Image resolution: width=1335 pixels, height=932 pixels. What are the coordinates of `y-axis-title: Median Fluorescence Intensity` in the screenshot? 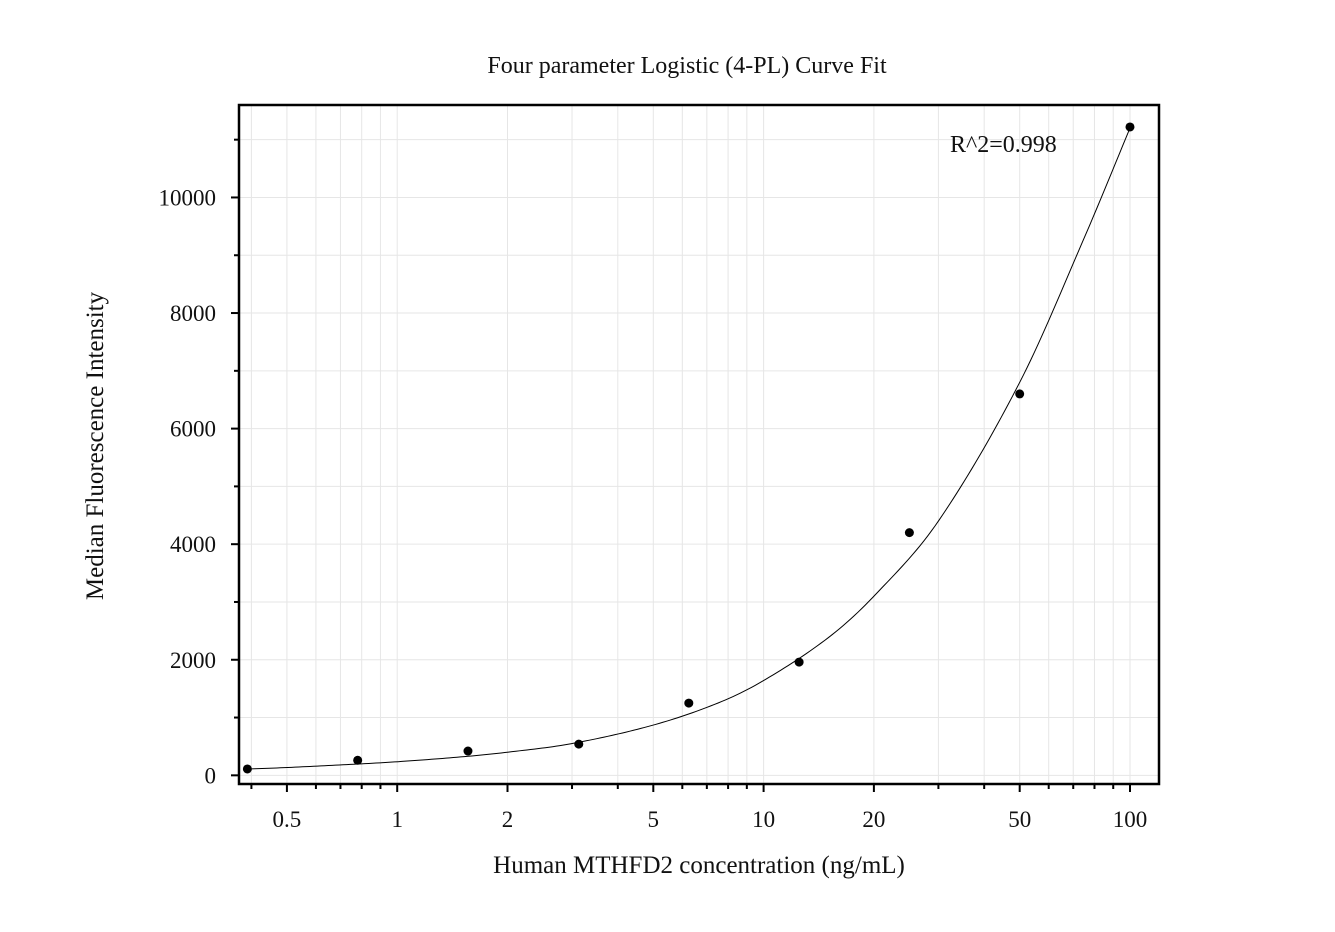 It's located at (95, 445).